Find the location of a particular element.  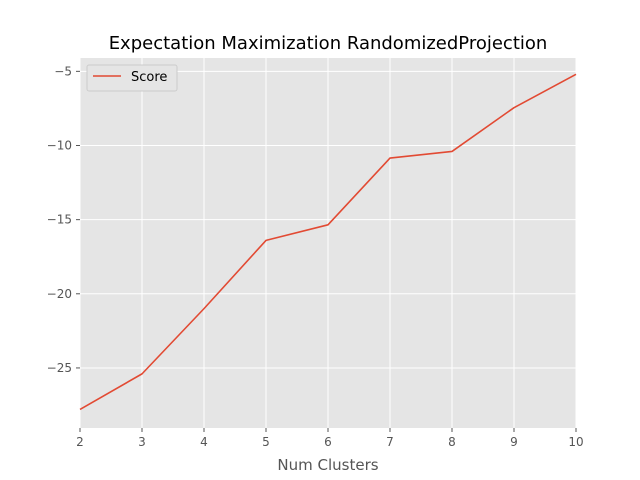

y-tick-label: −10 is located at coordinates (59, 145).